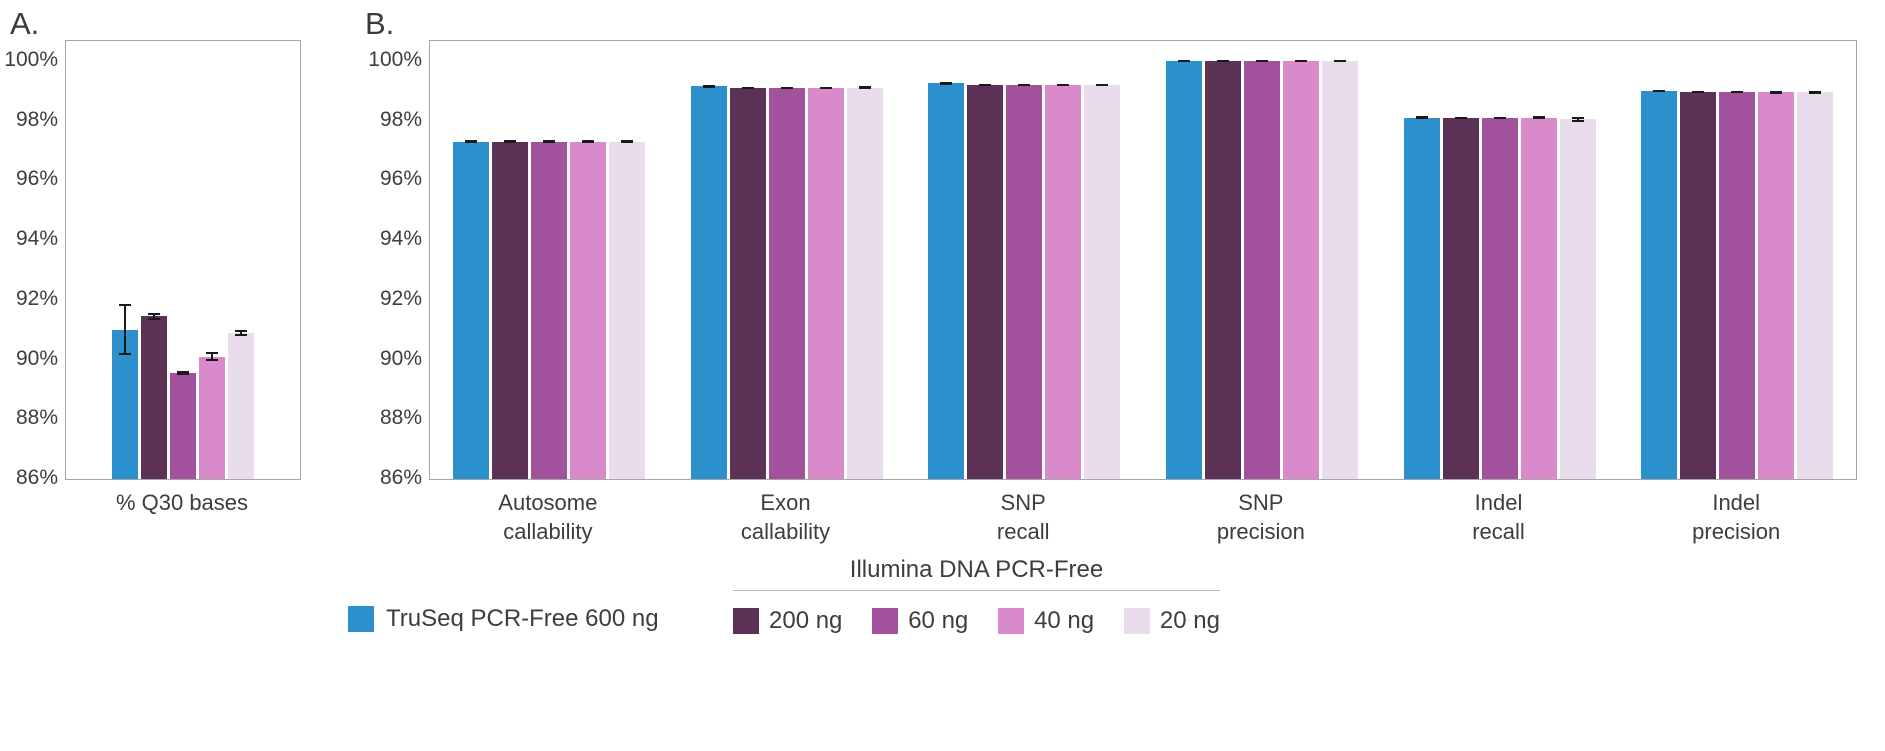 The height and width of the screenshot is (751, 1885). Describe the element at coordinates (1736, 517) in the screenshot. I see `category-label: Indel precision` at that location.